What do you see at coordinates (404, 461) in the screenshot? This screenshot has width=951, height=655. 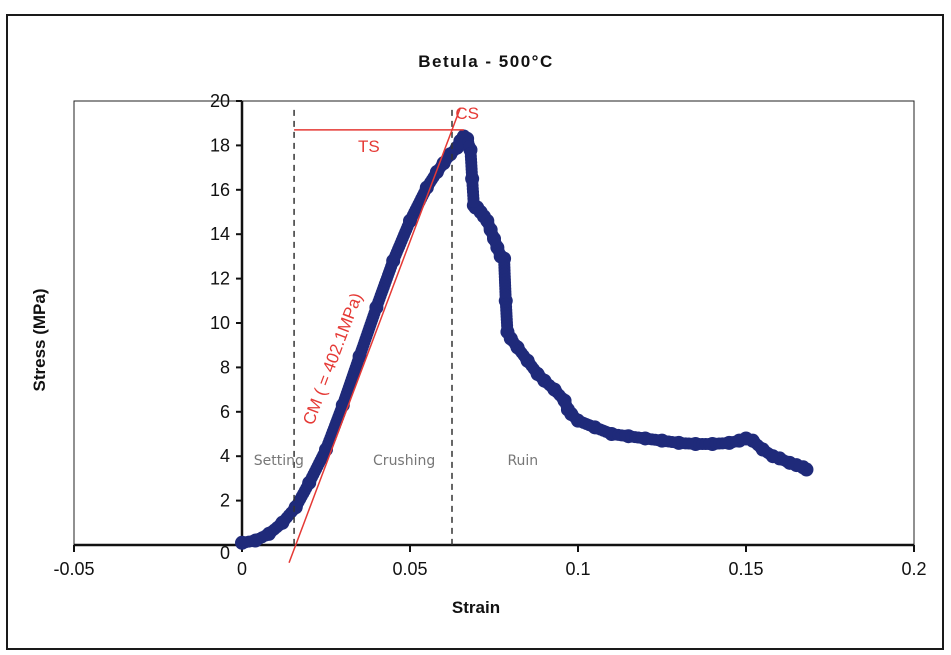 I see `phase-label: Crushing` at bounding box center [404, 461].